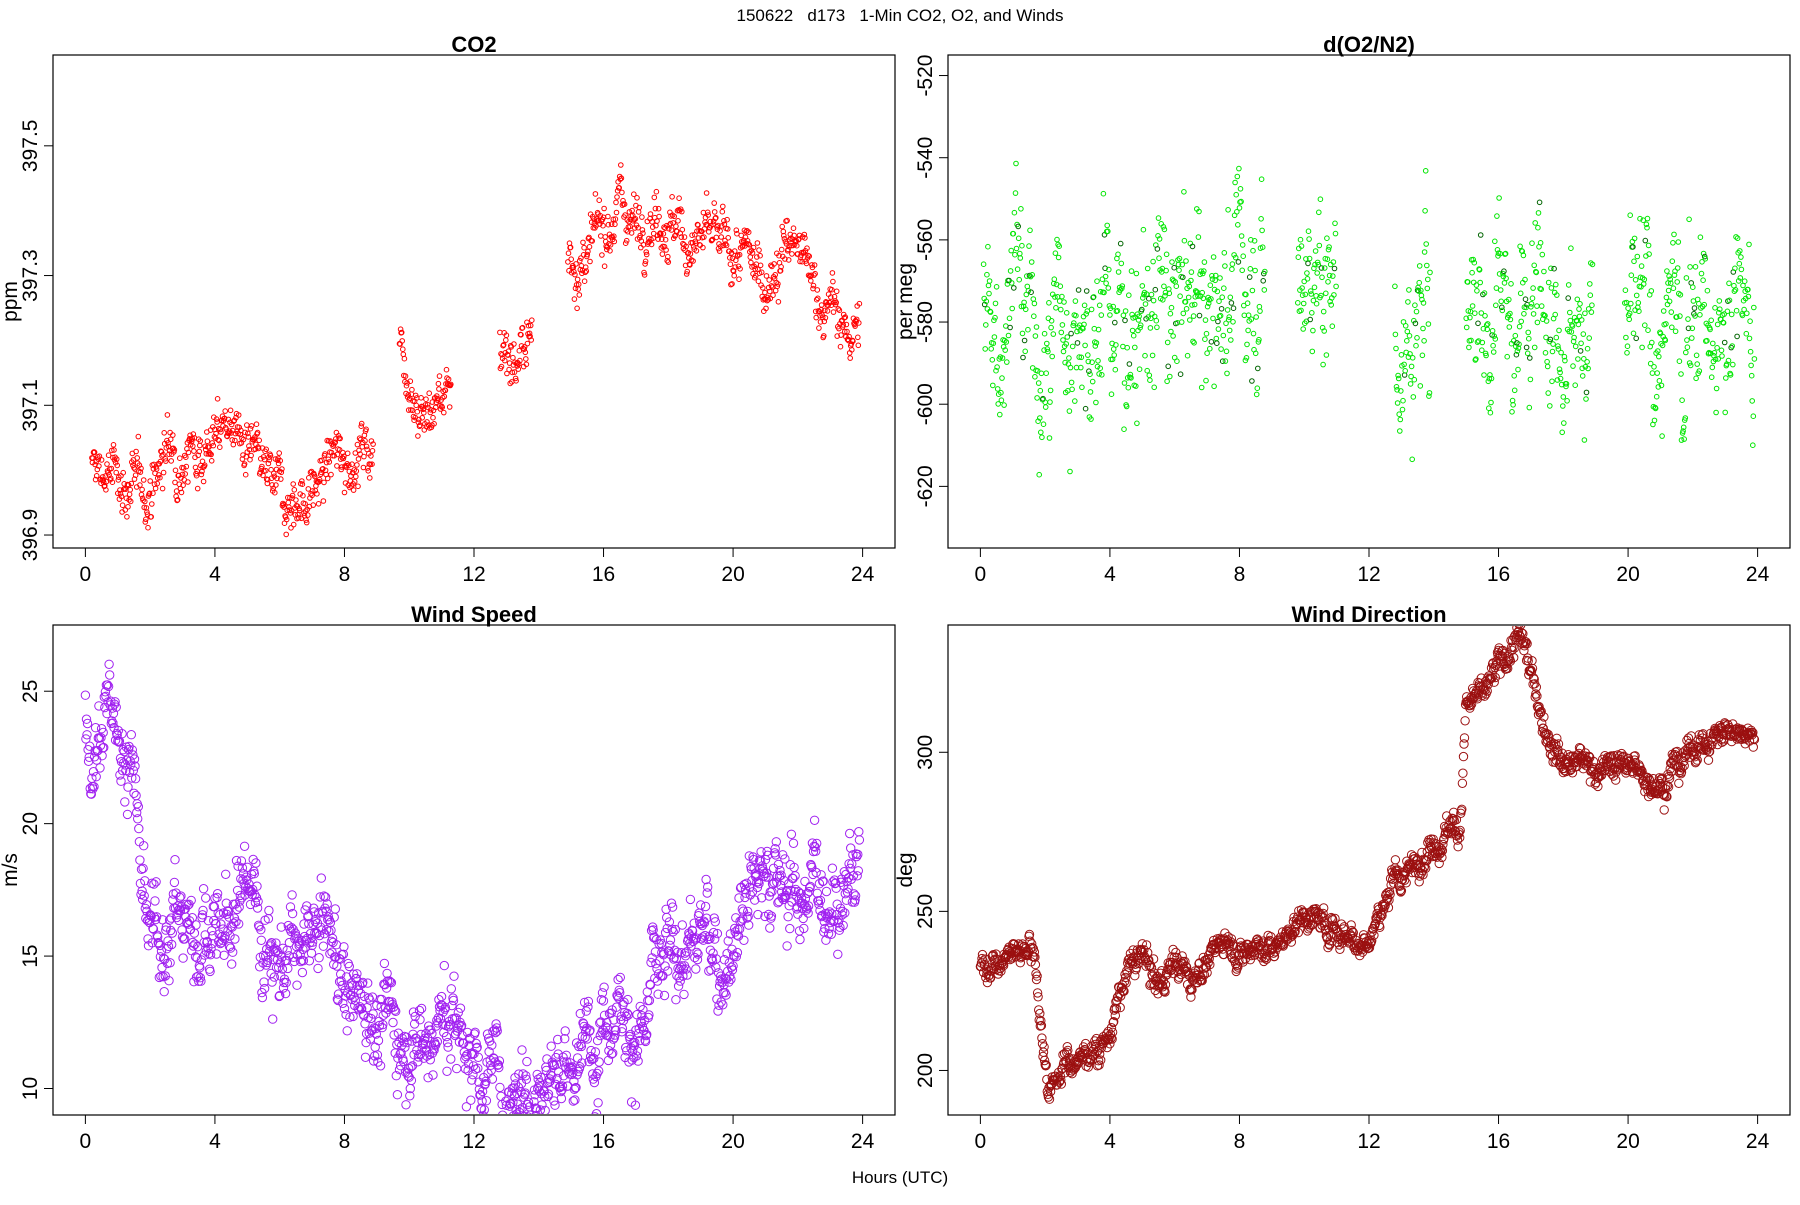 The width and height of the screenshot is (1800, 1205). What do you see at coordinates (473, 44) in the screenshot?
I see `panel-title: CO2` at bounding box center [473, 44].